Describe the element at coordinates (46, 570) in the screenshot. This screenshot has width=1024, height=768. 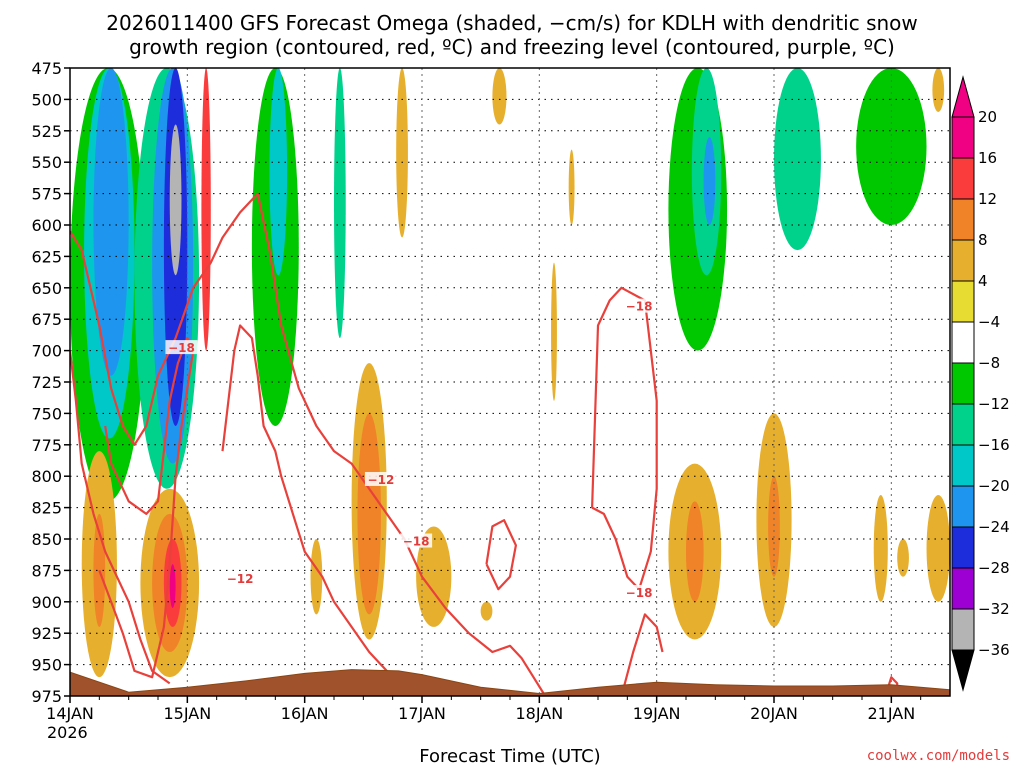
I see `y-tick-label-16: 875` at that location.